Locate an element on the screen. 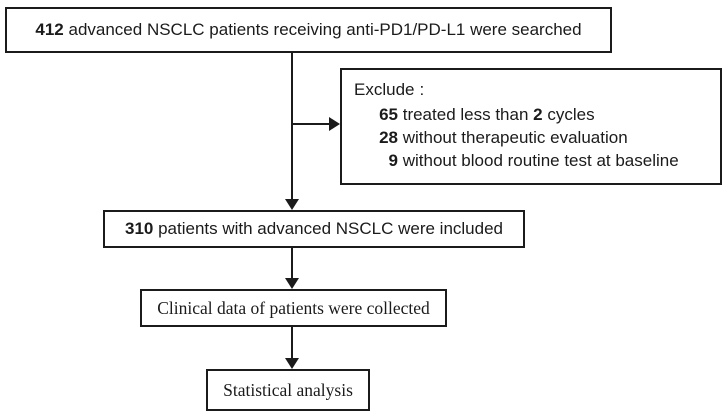  box-clinical-data-collected: Clinical data of patients were collected is located at coordinates (293, 308).